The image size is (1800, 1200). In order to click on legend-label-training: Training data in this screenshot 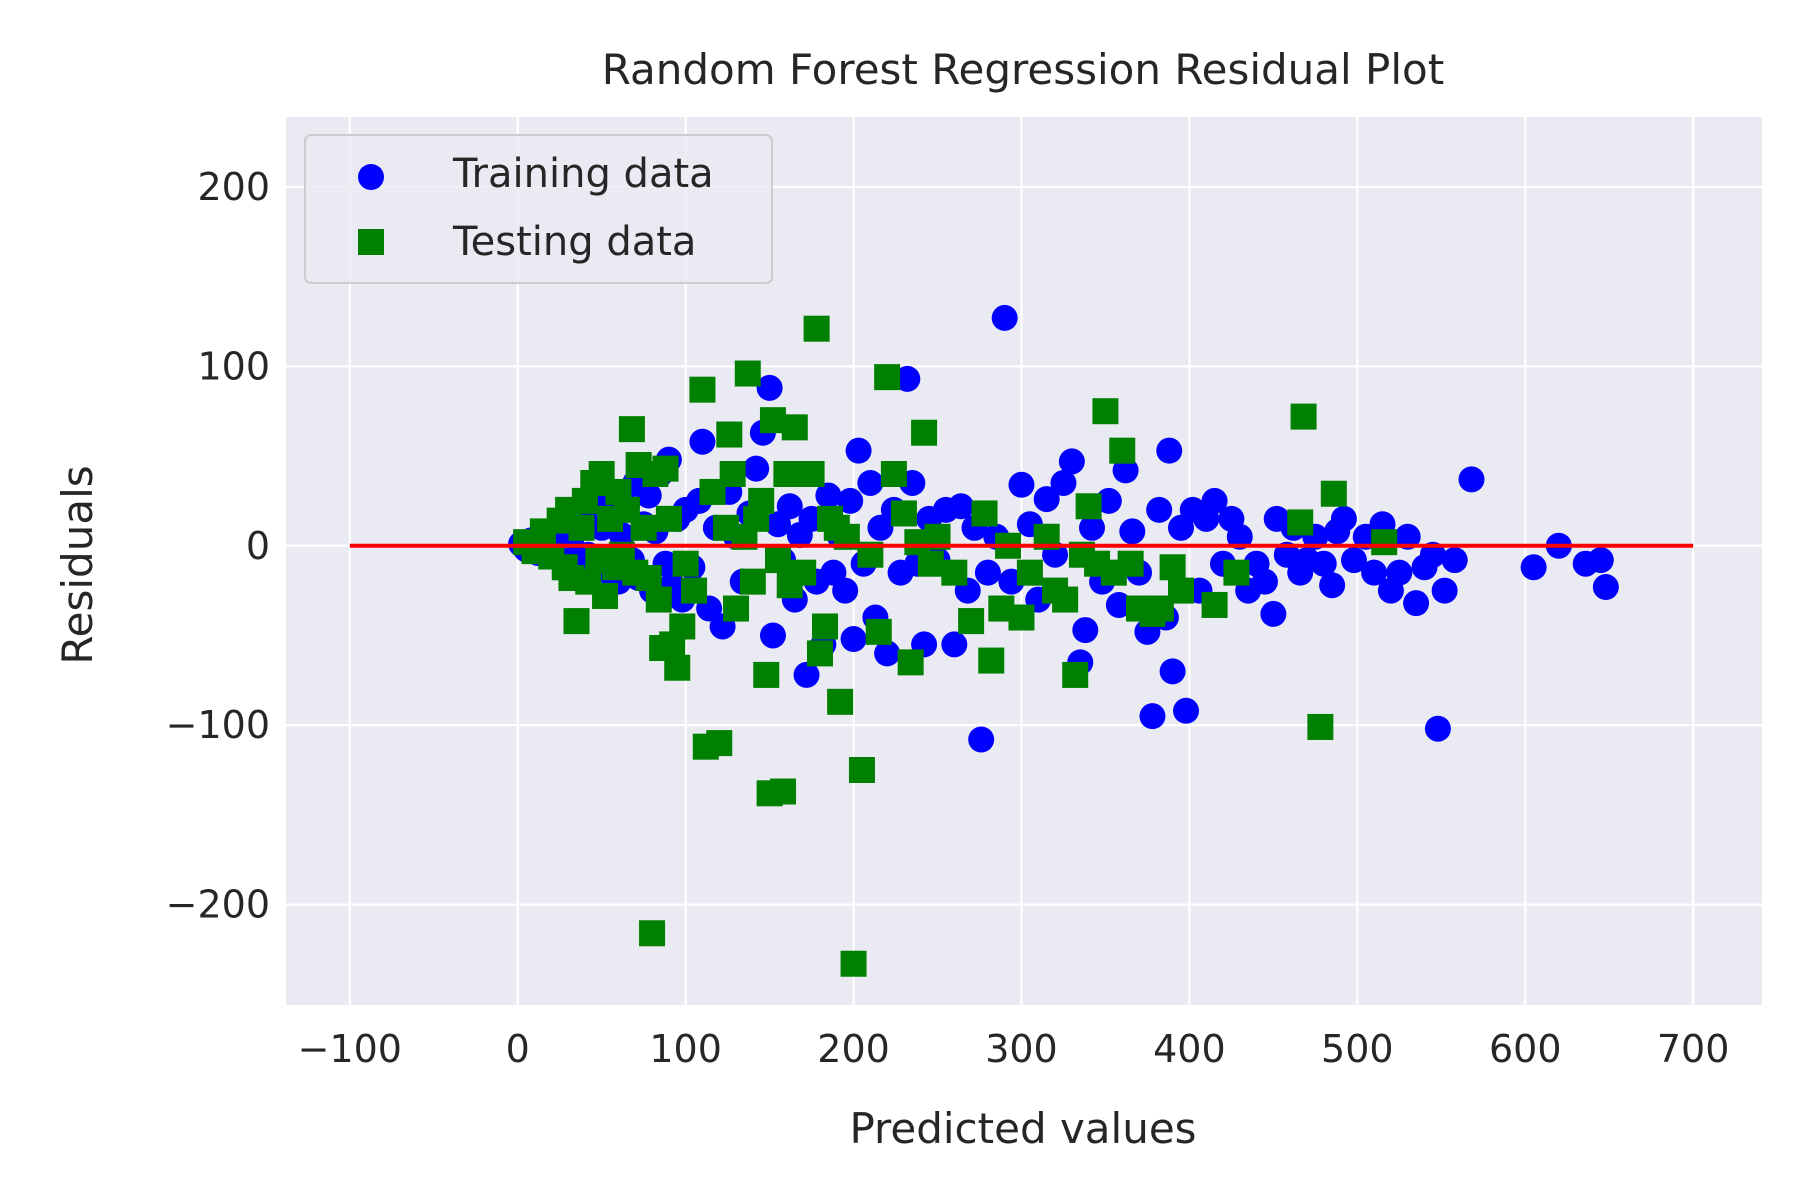, I will do `click(583, 174)`.